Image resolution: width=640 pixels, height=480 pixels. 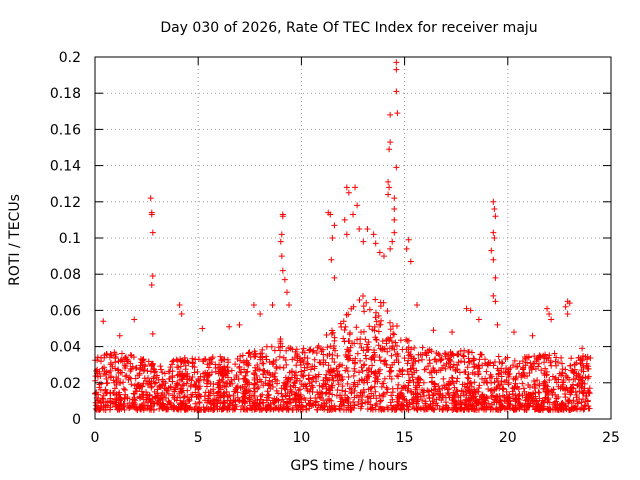 What do you see at coordinates (65, 130) in the screenshot?
I see `y-tick-label: 0.16` at bounding box center [65, 130].